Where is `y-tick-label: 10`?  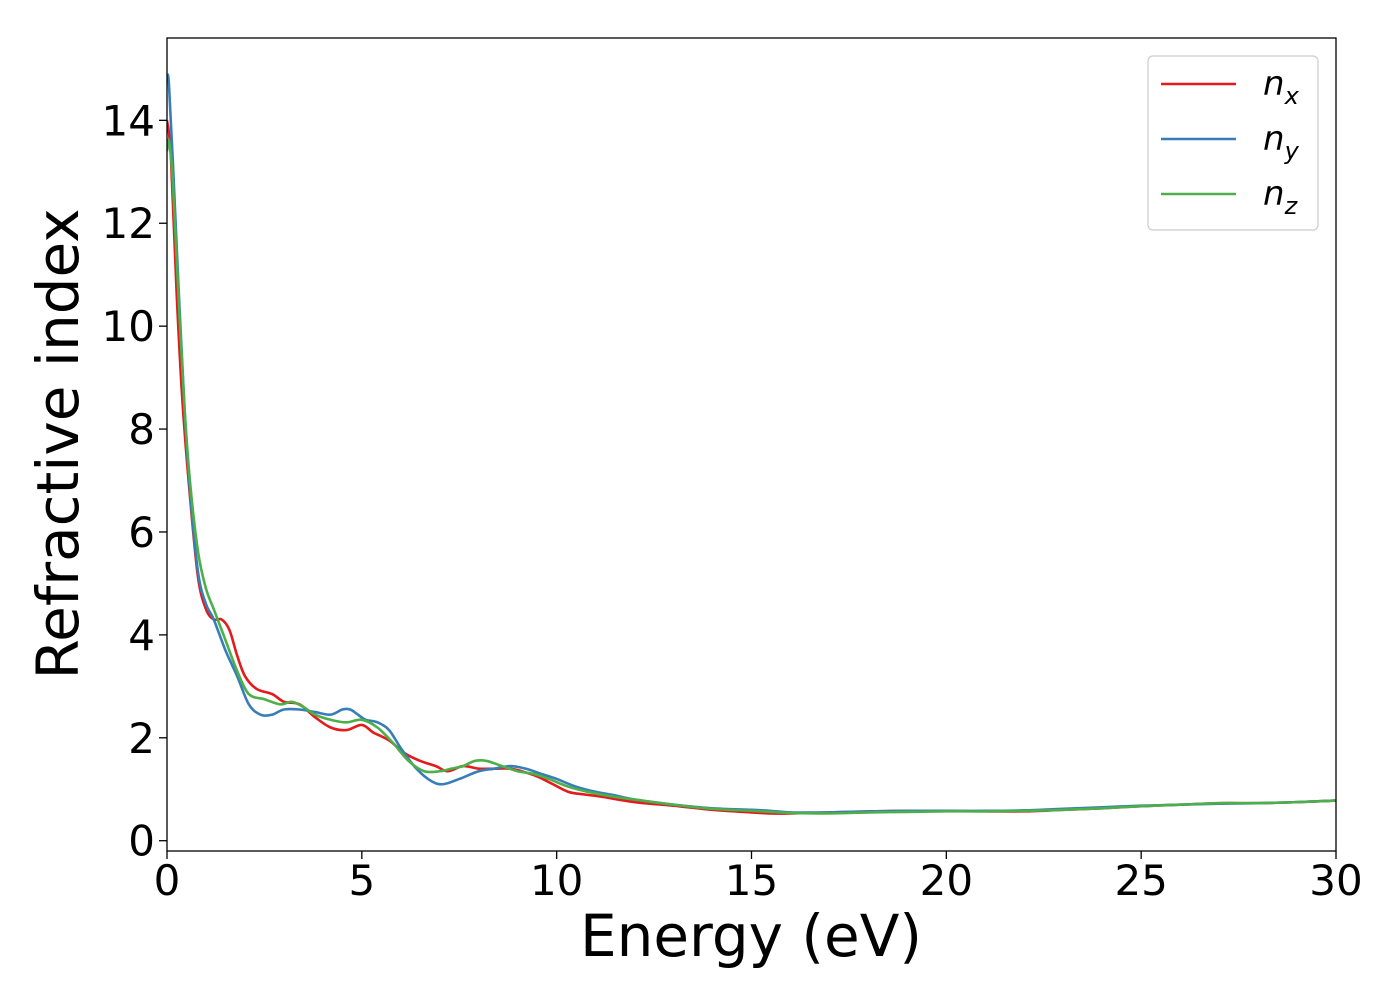 y-tick-label: 10 is located at coordinates (128, 326).